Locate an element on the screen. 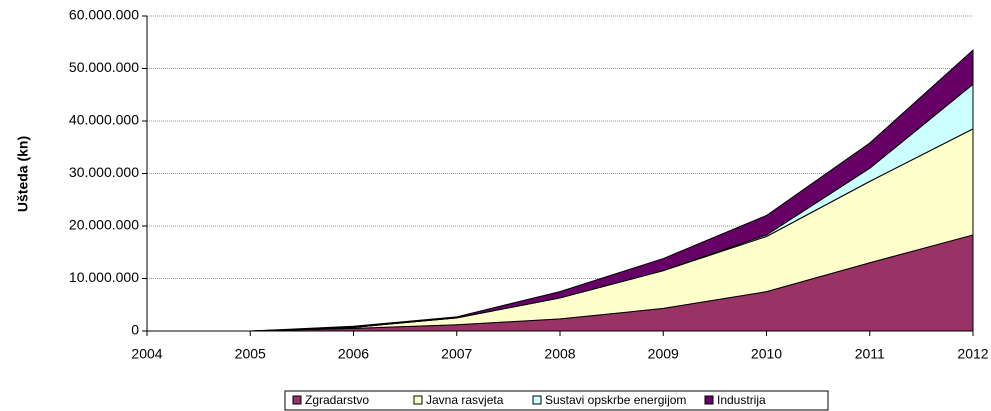  x-tick-label: 2009 is located at coordinates (663, 354).